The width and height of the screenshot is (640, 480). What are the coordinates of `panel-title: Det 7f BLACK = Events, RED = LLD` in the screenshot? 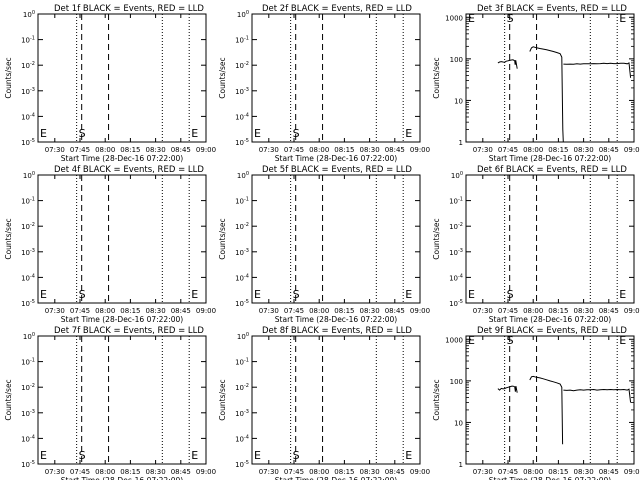 It's located at (129, 331).